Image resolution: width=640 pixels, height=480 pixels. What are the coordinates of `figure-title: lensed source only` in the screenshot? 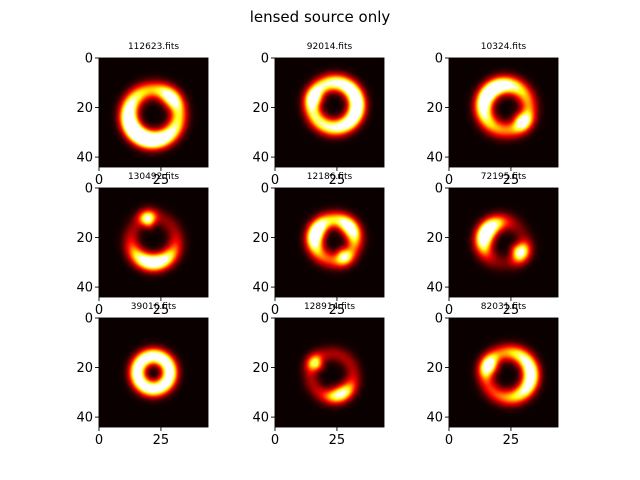 It's located at (320, 17).